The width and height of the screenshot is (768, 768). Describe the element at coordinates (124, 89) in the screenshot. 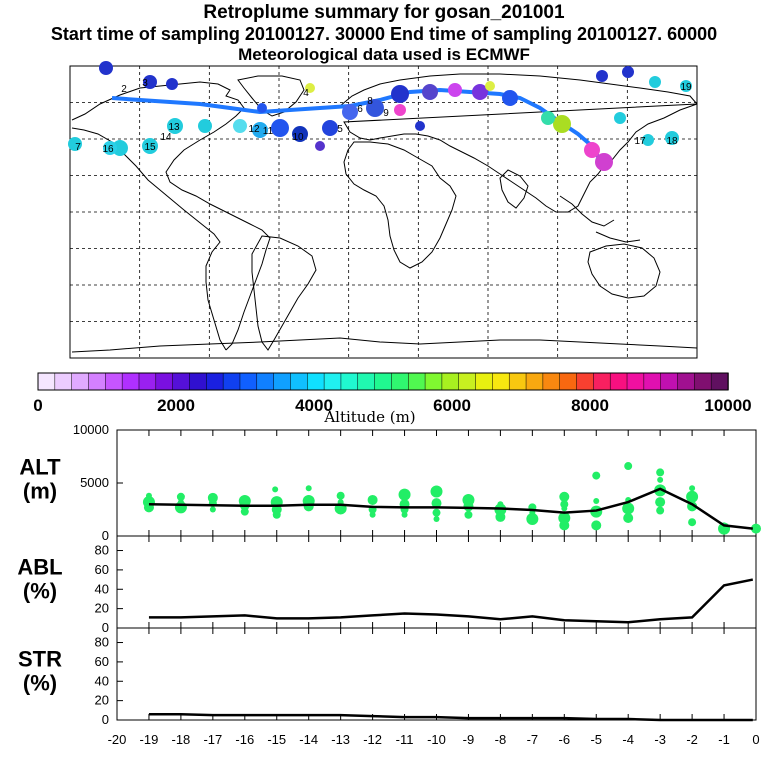

I see `cluster-label: 2` at that location.